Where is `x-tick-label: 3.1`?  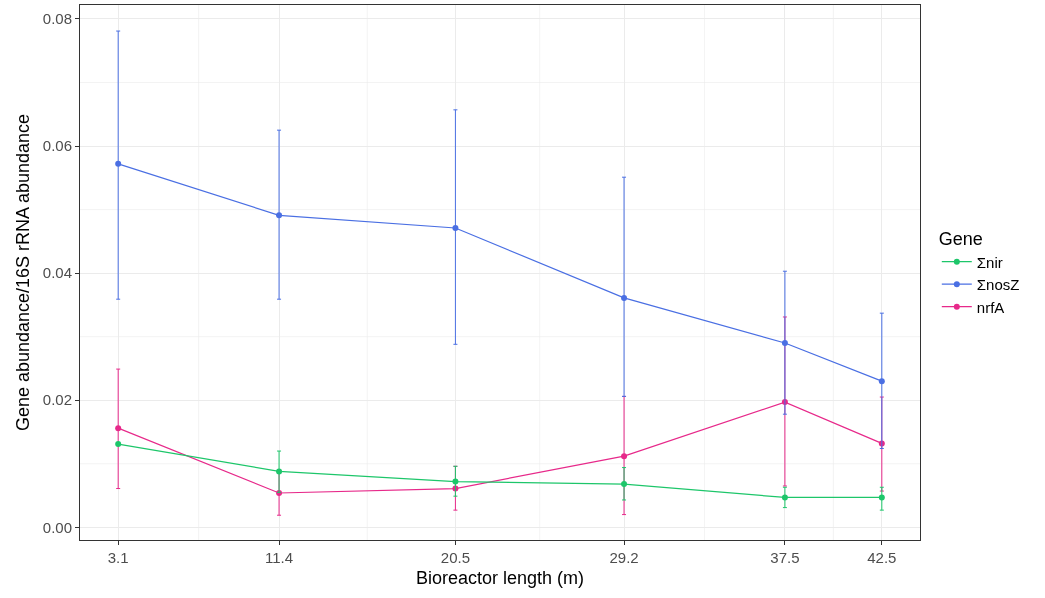
x-tick-label: 3.1 is located at coordinates (118, 557).